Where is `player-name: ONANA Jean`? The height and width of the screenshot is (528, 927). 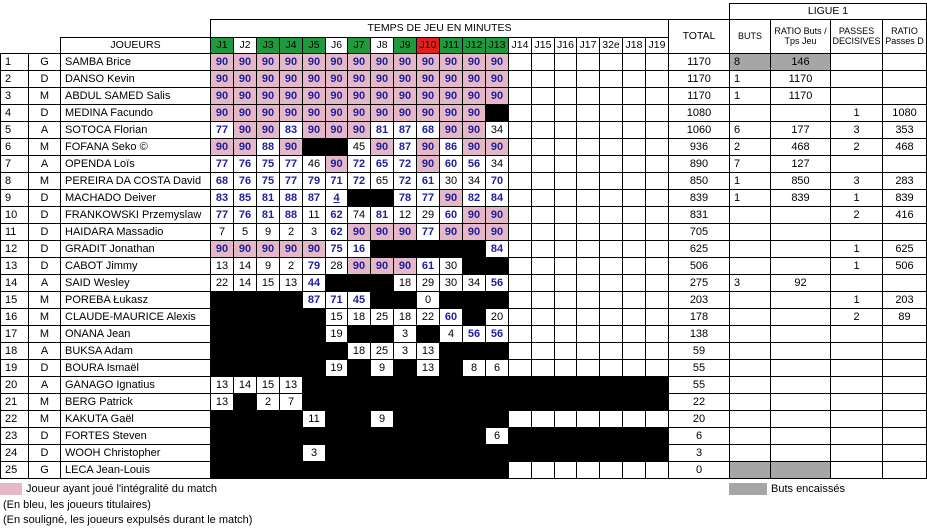
player-name: ONANA Jean is located at coordinates (135, 334).